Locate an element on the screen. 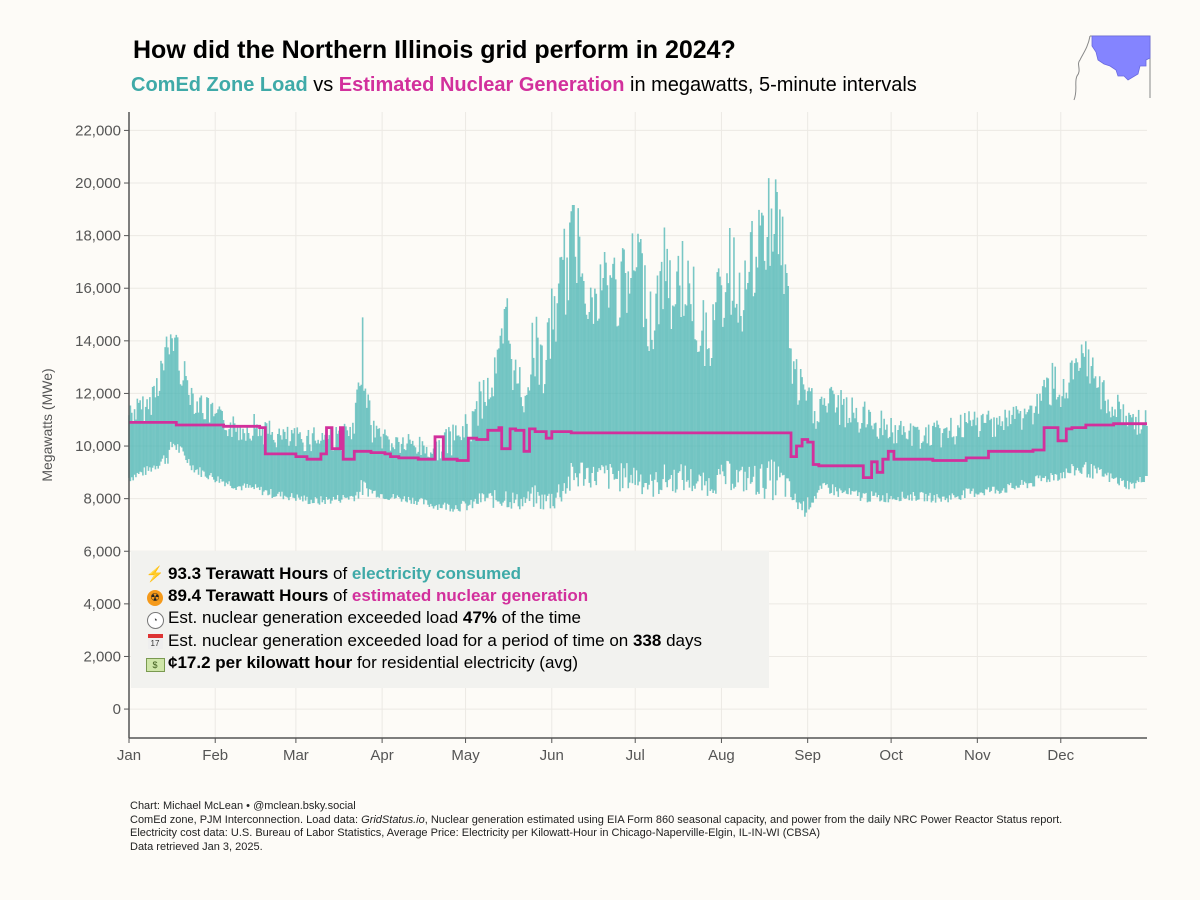 This screenshot has height=900, width=1200. radioactive-icon: ☢ is located at coordinates (155, 598).